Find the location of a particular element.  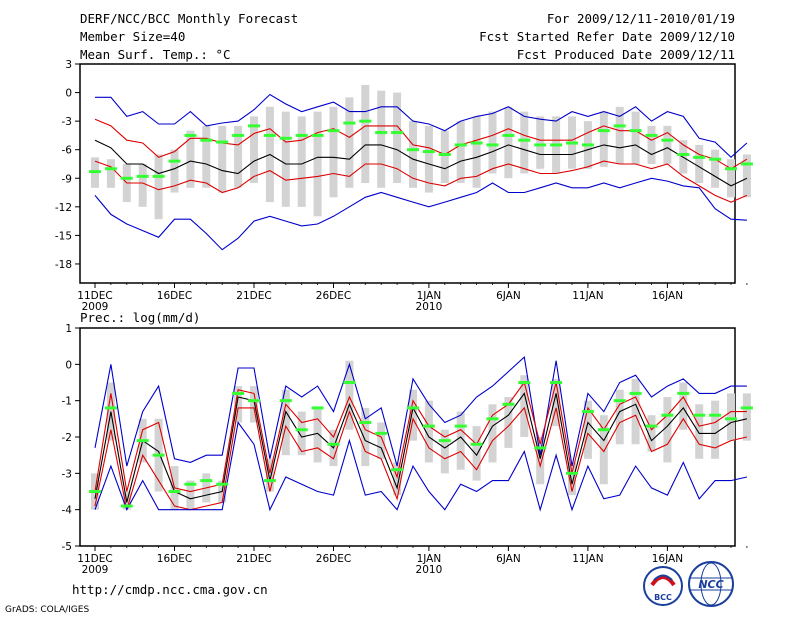

y-tick-label: -1 is located at coordinates (67, 402).